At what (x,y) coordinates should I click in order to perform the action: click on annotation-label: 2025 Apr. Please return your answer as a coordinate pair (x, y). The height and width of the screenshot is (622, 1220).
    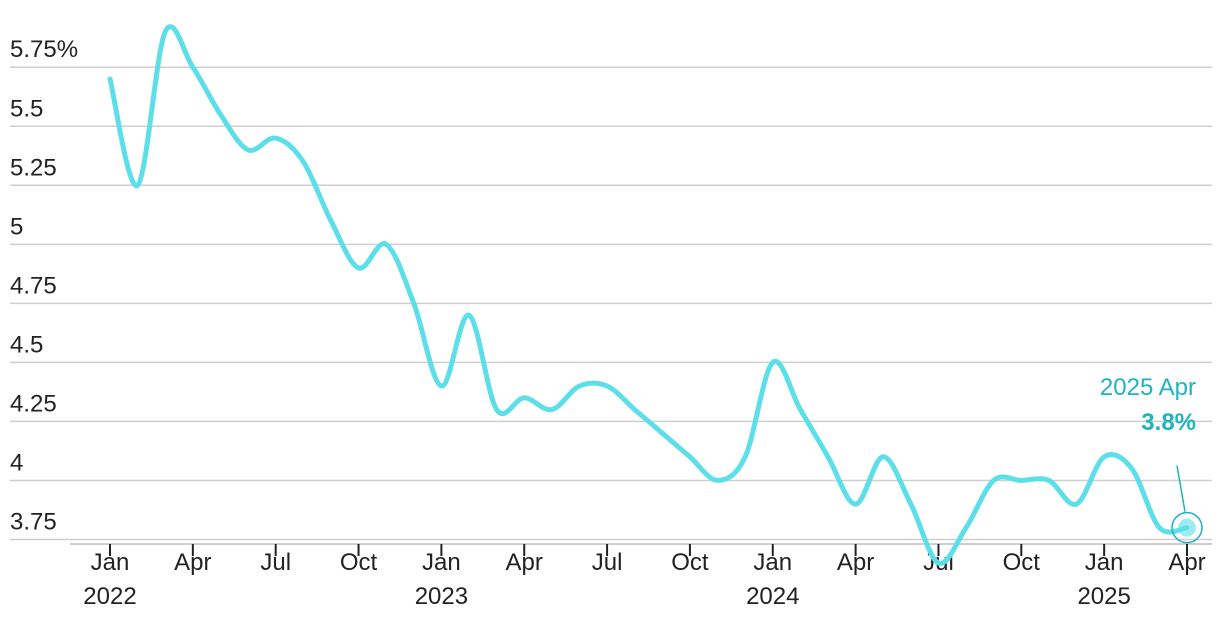
    Looking at the image, I should click on (1148, 387).